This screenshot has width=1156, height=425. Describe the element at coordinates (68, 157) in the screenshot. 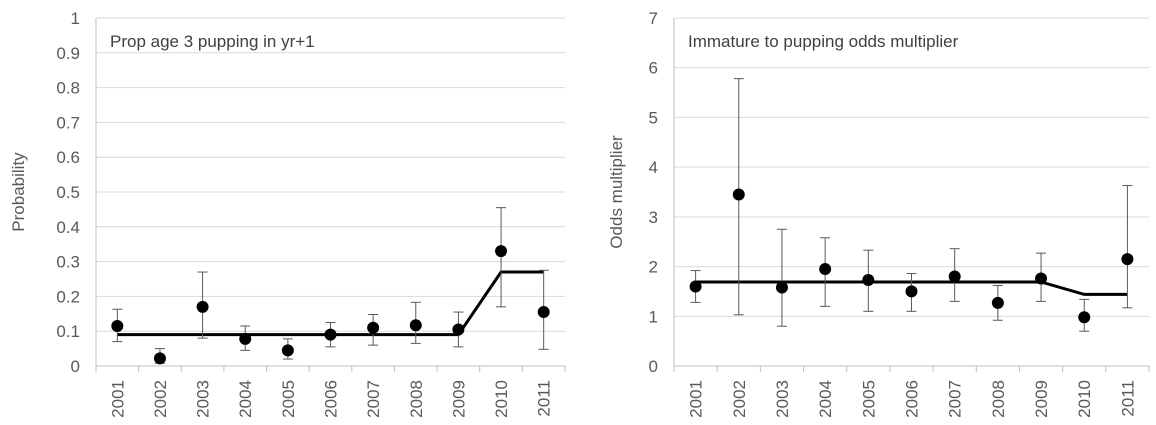

I see `y-tick-label: 0.6` at that location.